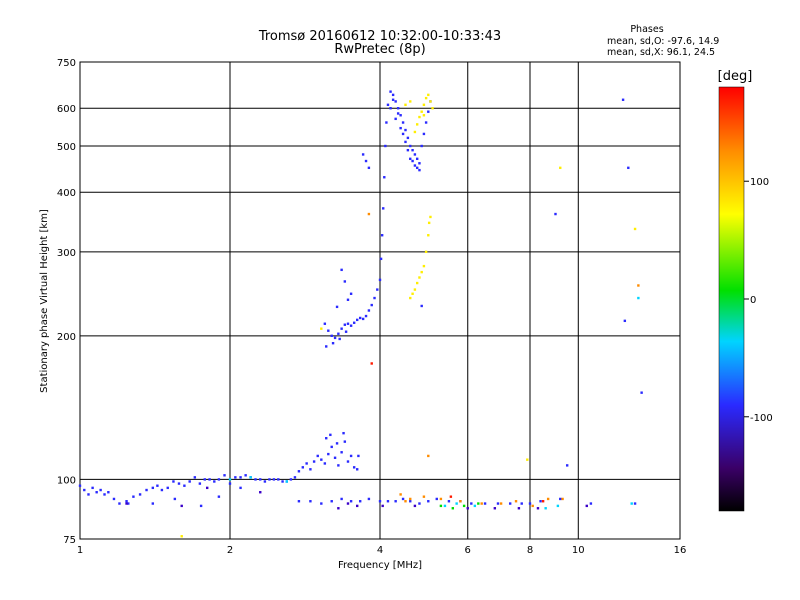  I want to click on y-tick-label: 300, so click(66, 253).